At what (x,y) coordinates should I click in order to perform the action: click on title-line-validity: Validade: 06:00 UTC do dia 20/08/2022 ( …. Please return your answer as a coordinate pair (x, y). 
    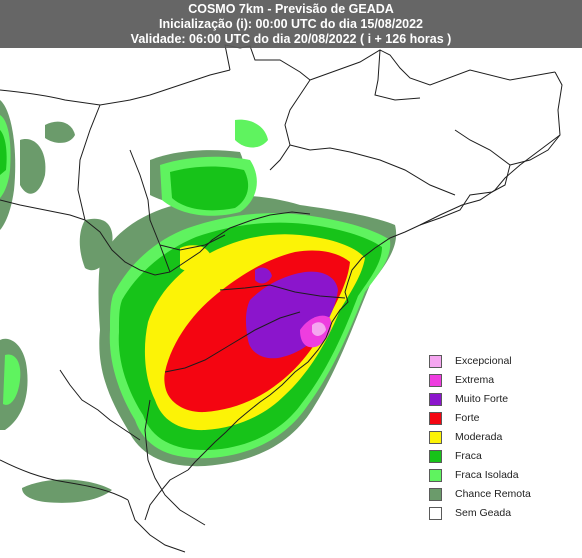
    Looking at the image, I should click on (291, 39).